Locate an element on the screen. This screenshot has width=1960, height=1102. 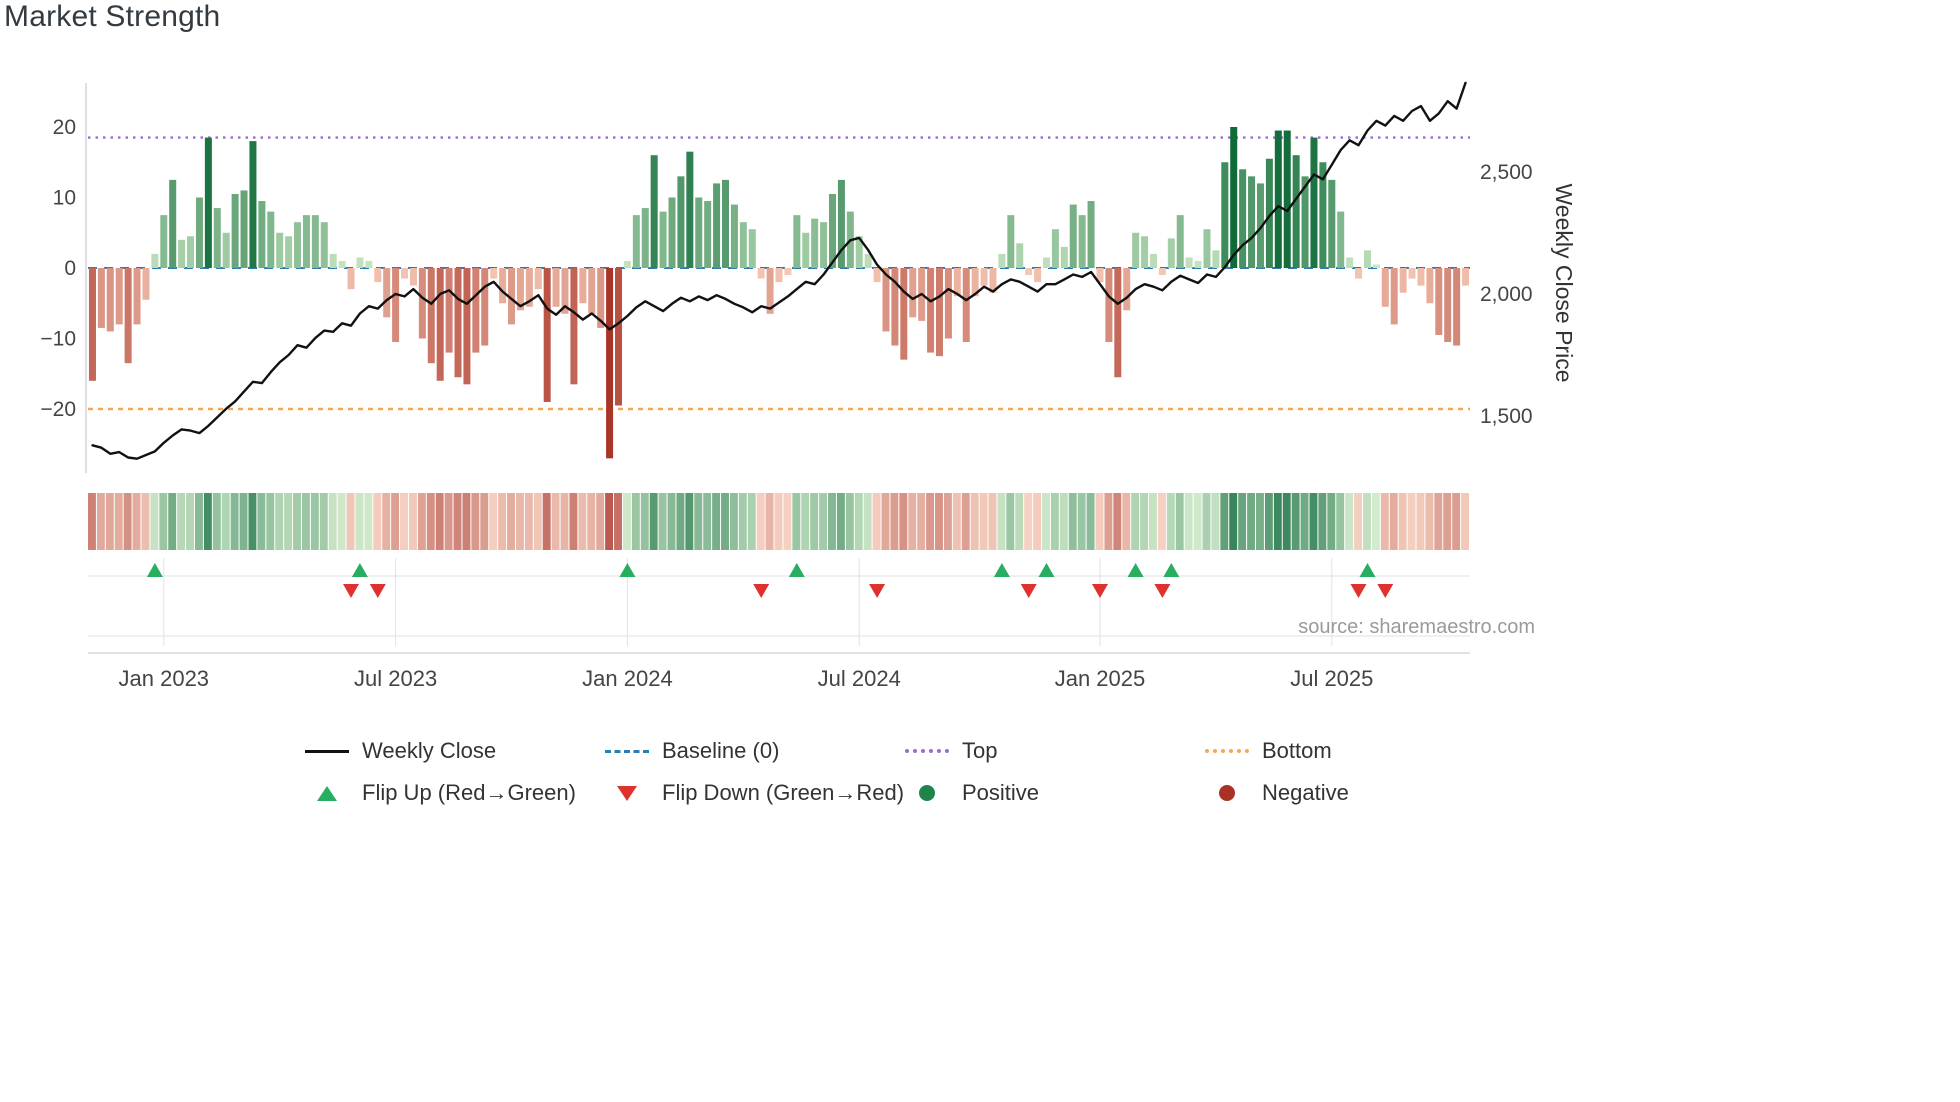
legend-item-flip-up: Flip Up (Red→Green) is located at coordinates (455, 793).